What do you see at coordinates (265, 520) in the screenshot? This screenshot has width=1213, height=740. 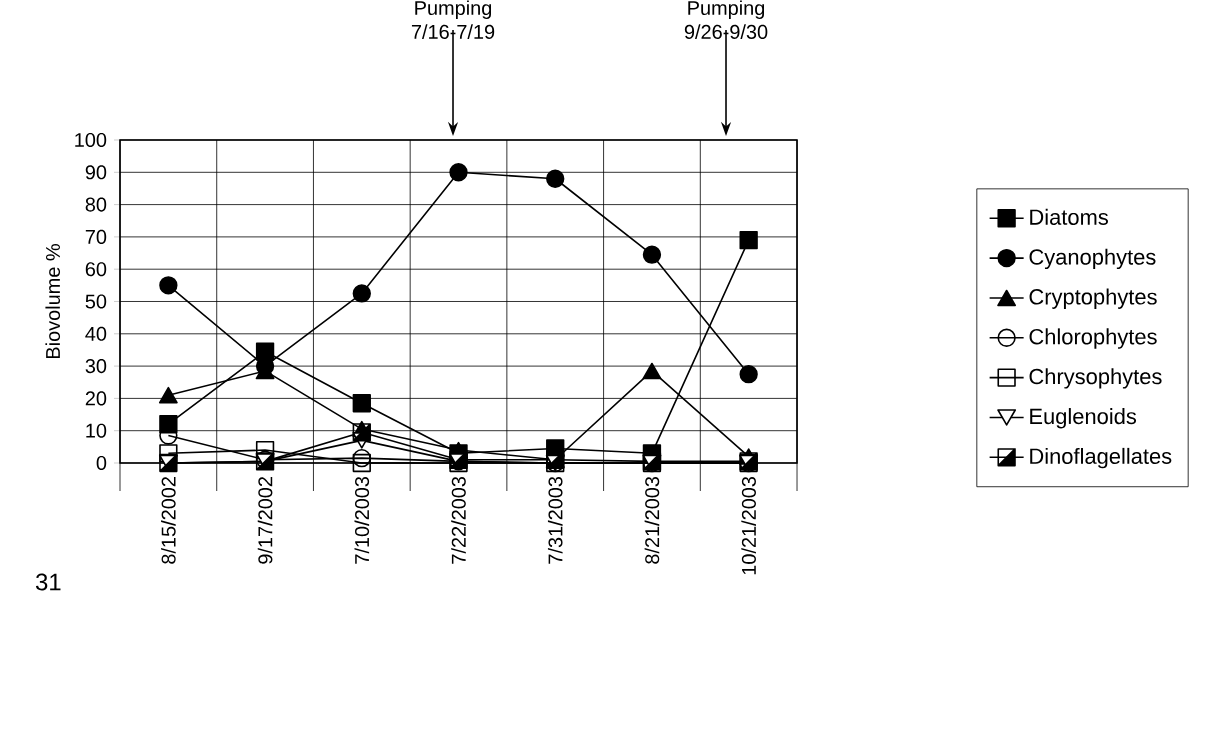 I see `x-tick-label: 9/17/2002` at bounding box center [265, 520].